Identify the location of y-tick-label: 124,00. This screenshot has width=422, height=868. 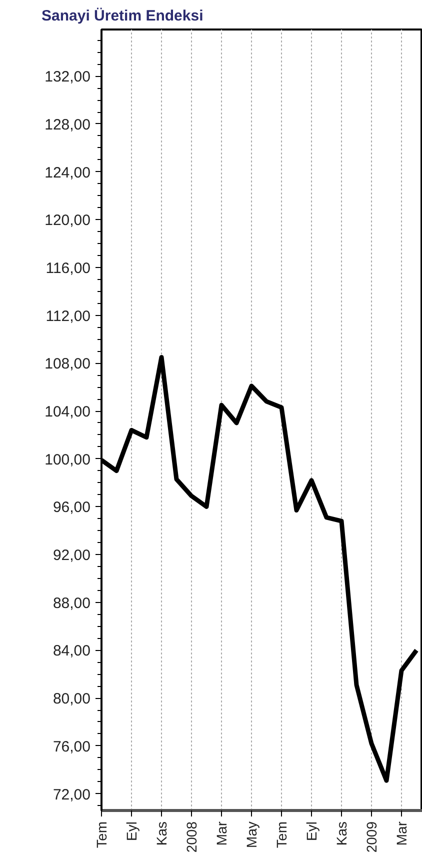
(67, 173).